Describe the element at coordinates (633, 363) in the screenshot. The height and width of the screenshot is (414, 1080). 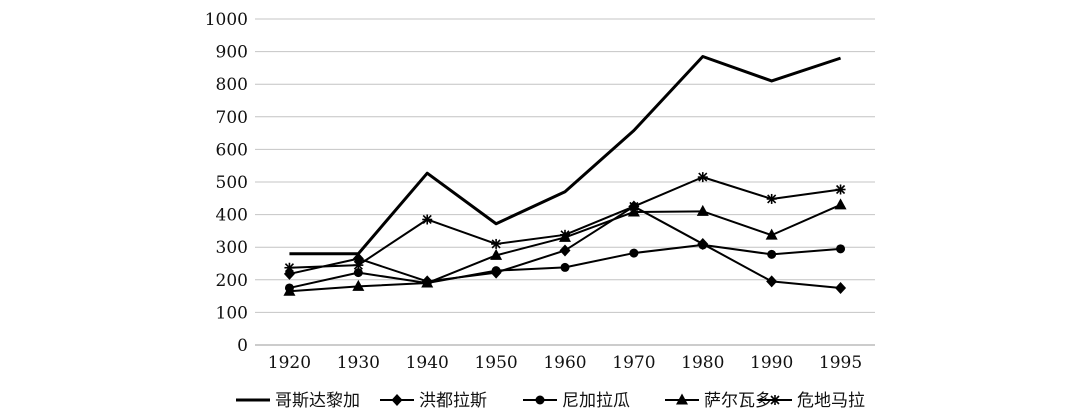
I see `x-tick-label: 1970` at that location.